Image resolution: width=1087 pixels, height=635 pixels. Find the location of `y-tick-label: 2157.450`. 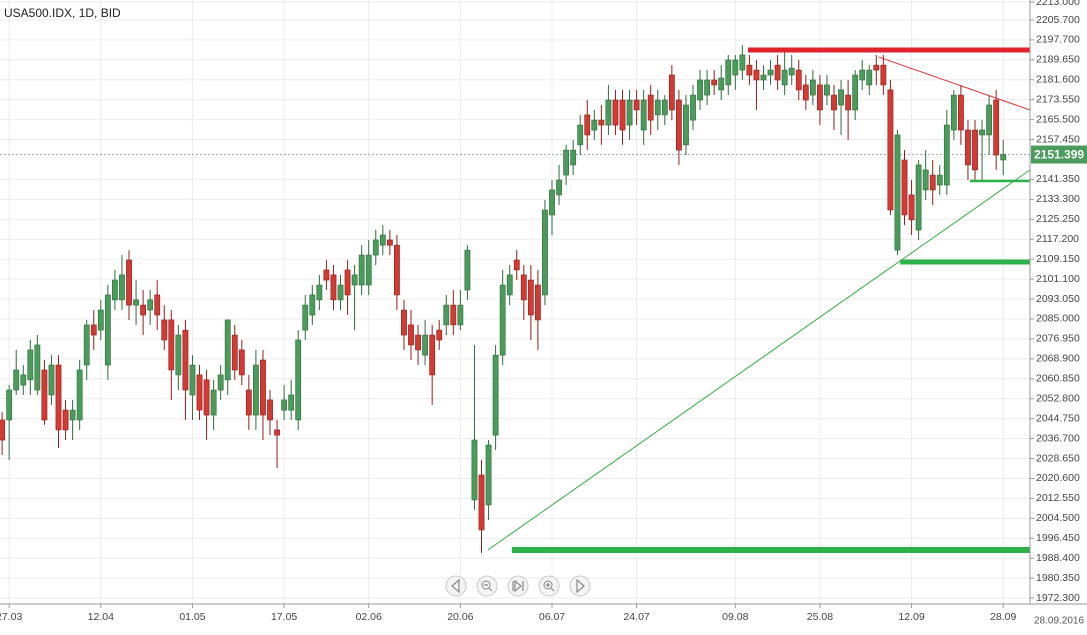

y-tick-label: 2157.450 is located at coordinates (1058, 139).